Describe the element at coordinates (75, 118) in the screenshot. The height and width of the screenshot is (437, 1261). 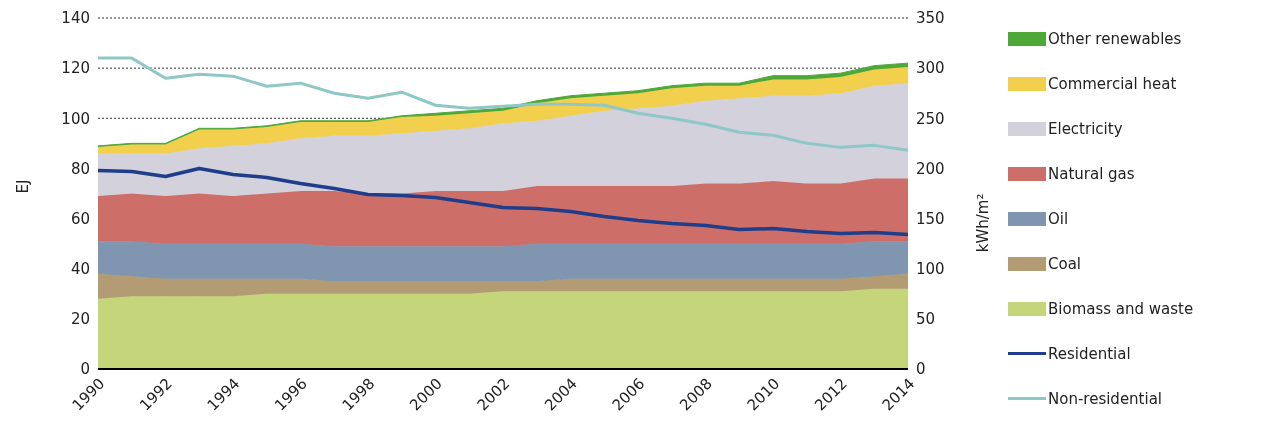
I see `y-tick-label: 100` at that location.